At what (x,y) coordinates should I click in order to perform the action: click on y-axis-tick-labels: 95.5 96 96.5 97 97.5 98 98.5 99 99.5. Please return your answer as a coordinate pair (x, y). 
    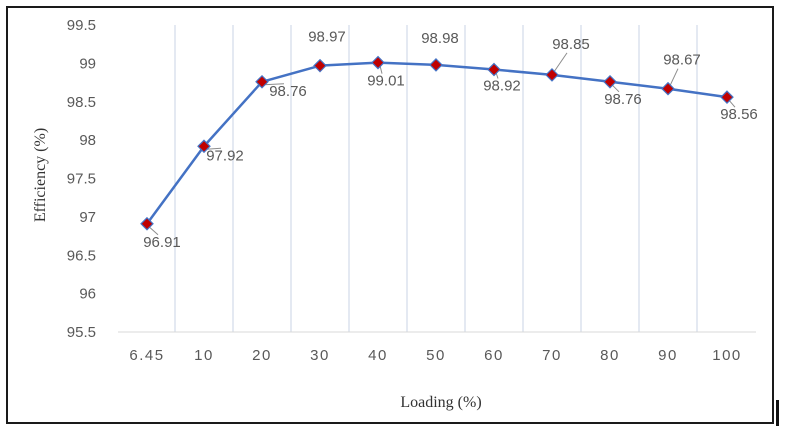
    Looking at the image, I should click on (81, 179).